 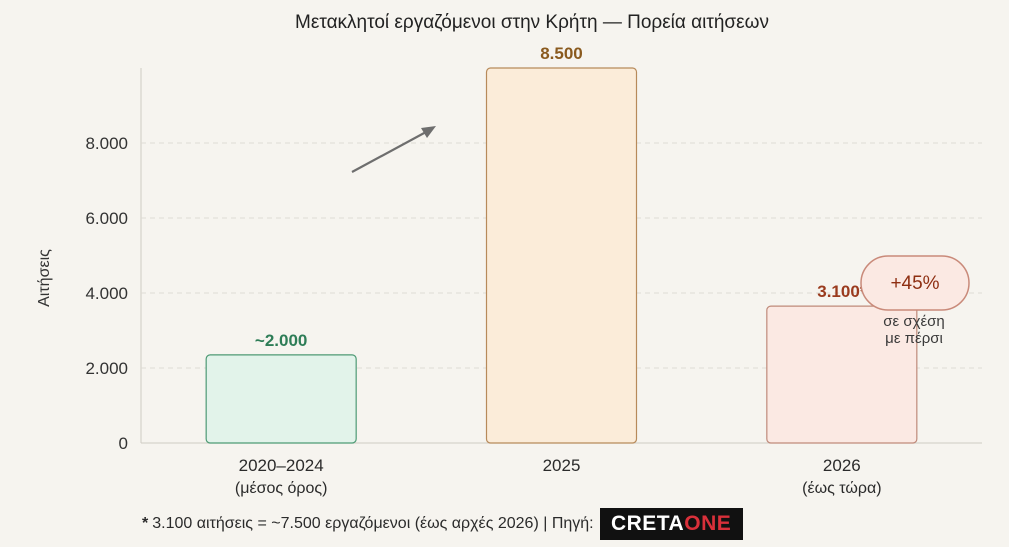 I want to click on trend-arrow, so click(x=393, y=149).